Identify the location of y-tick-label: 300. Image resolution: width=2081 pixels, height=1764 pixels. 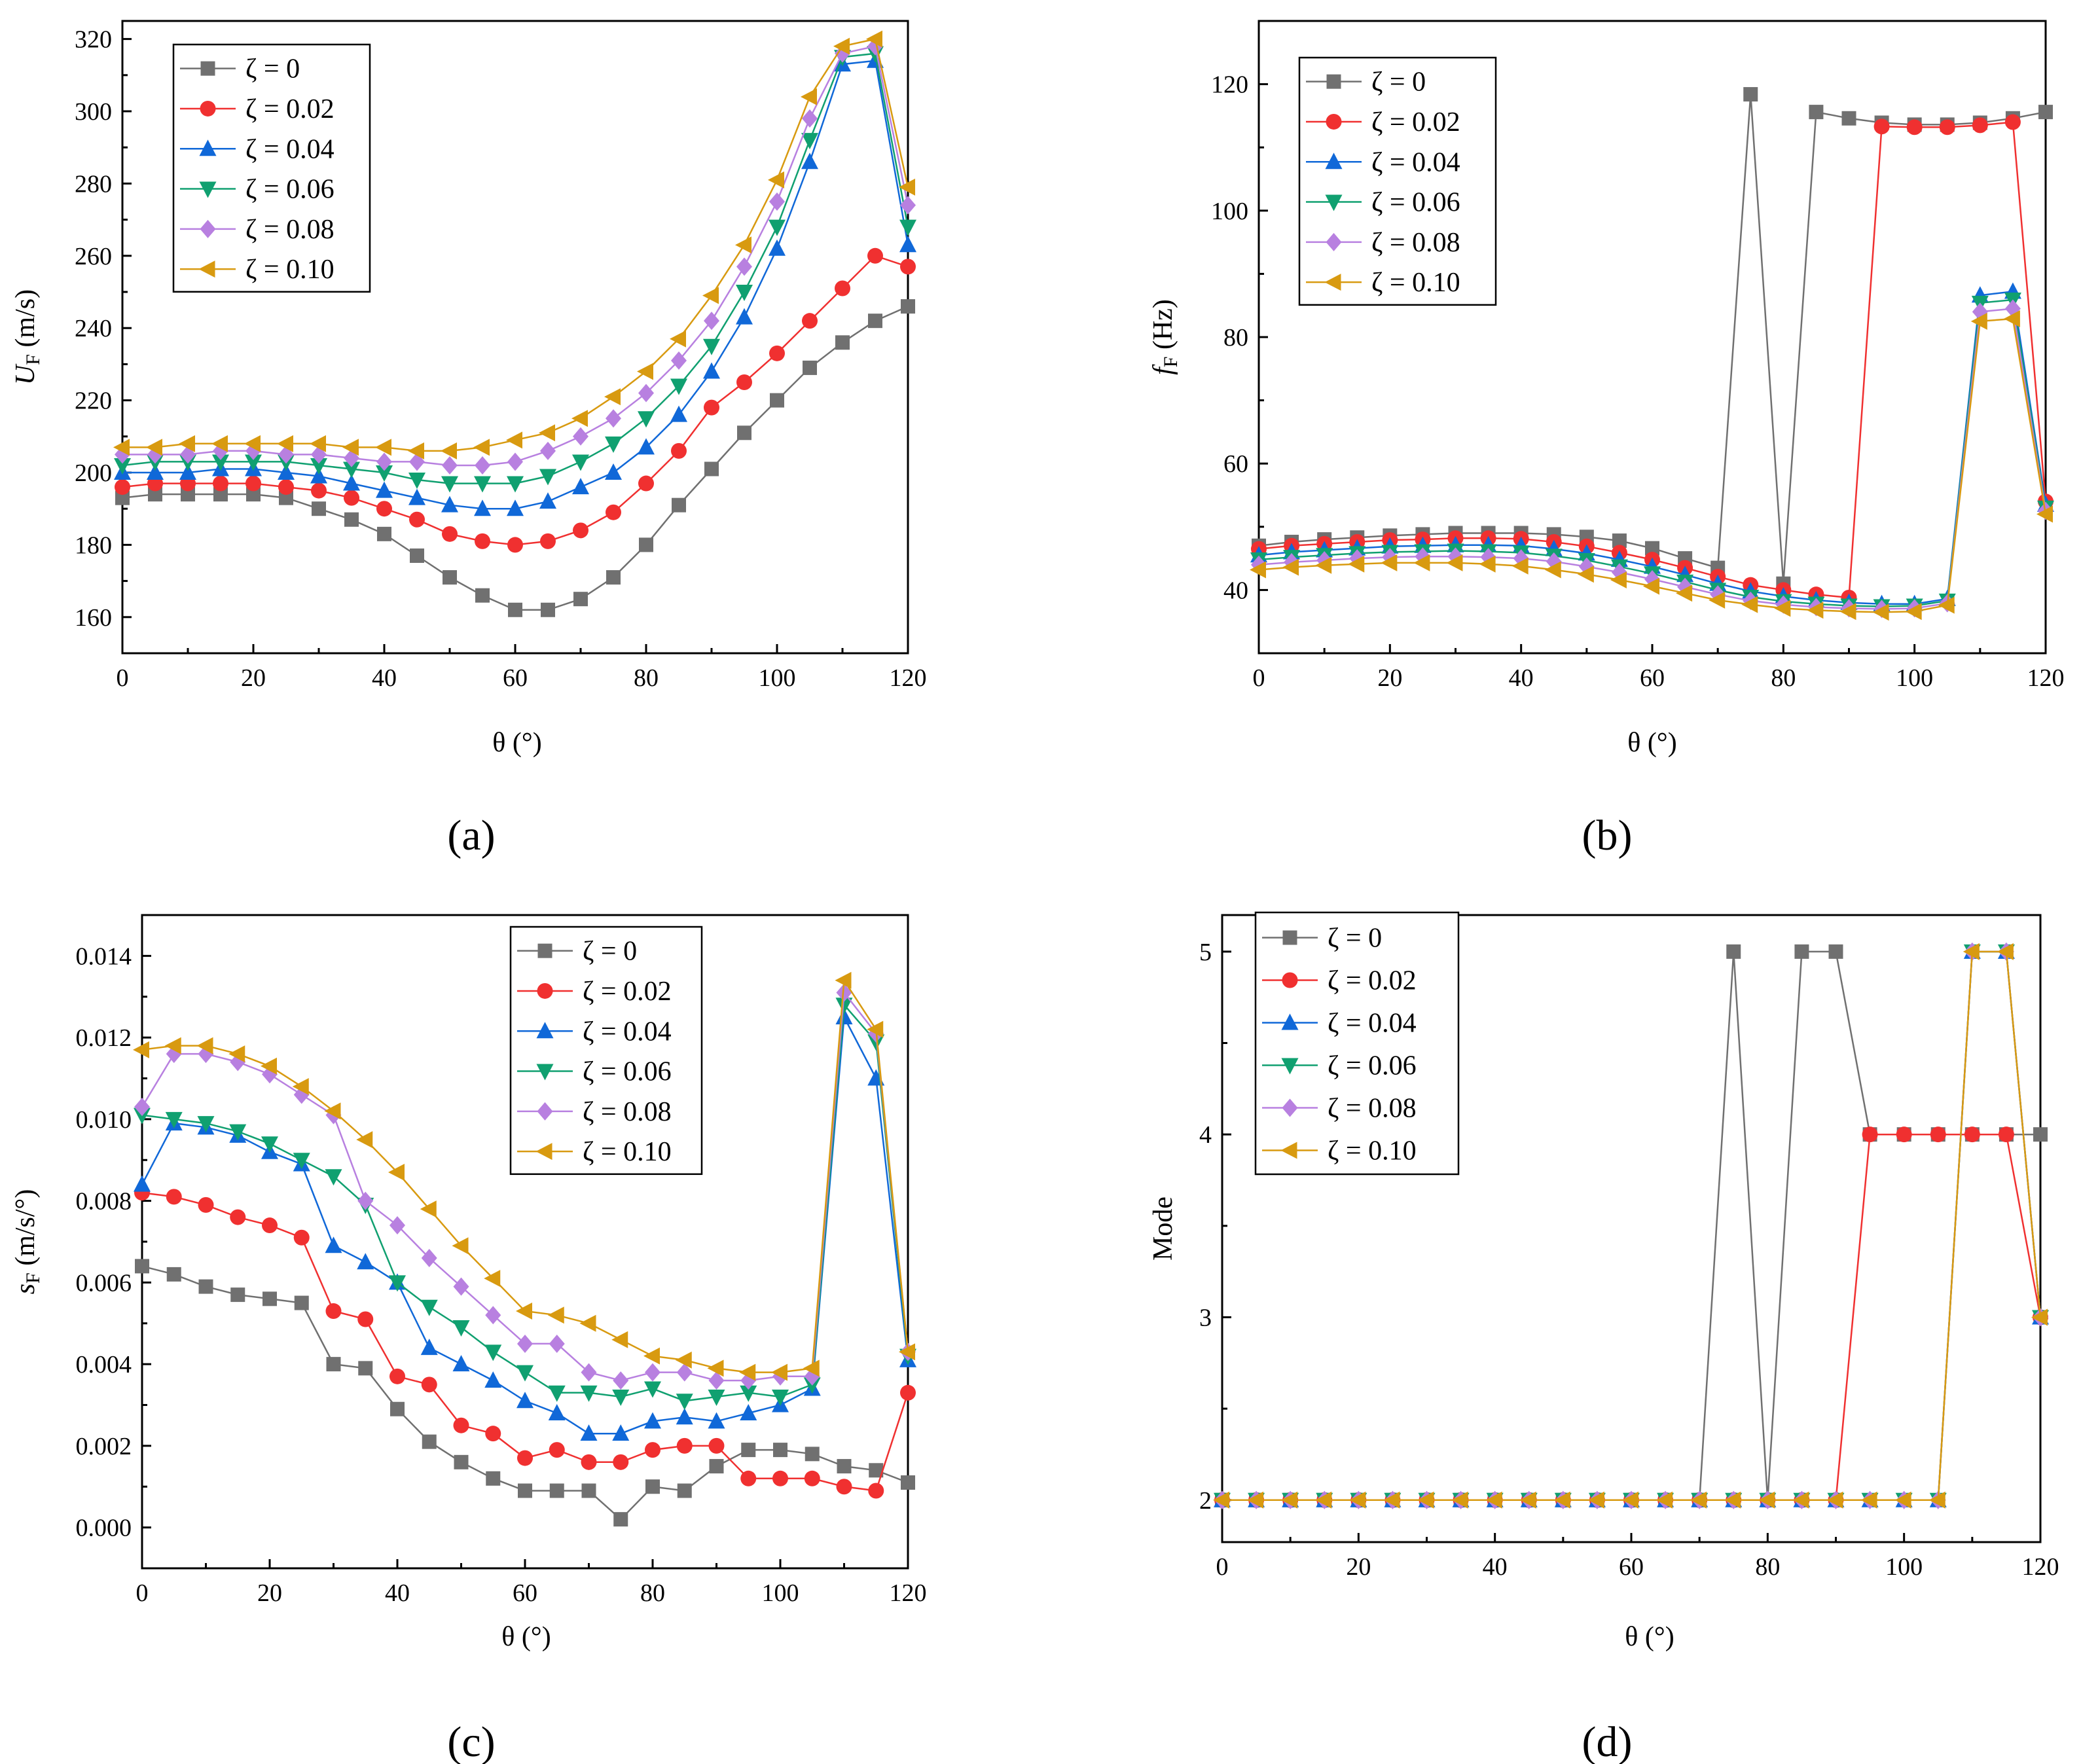
(93, 112).